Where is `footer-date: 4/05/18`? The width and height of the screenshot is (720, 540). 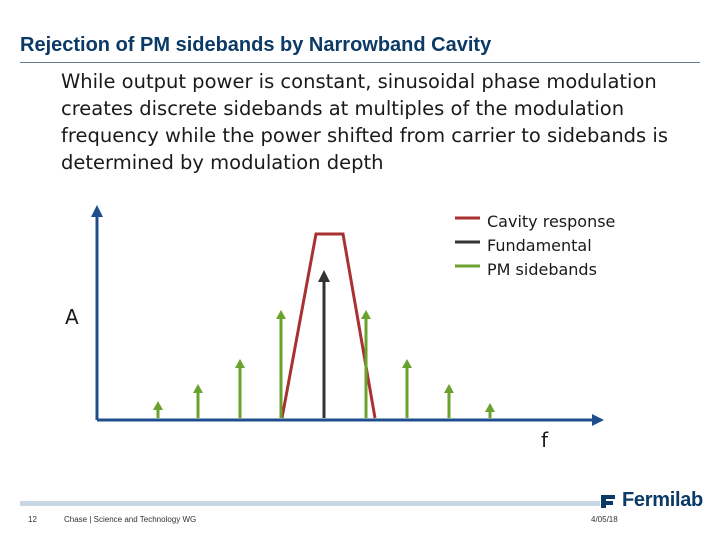 footer-date: 4/05/18 is located at coordinates (604, 519).